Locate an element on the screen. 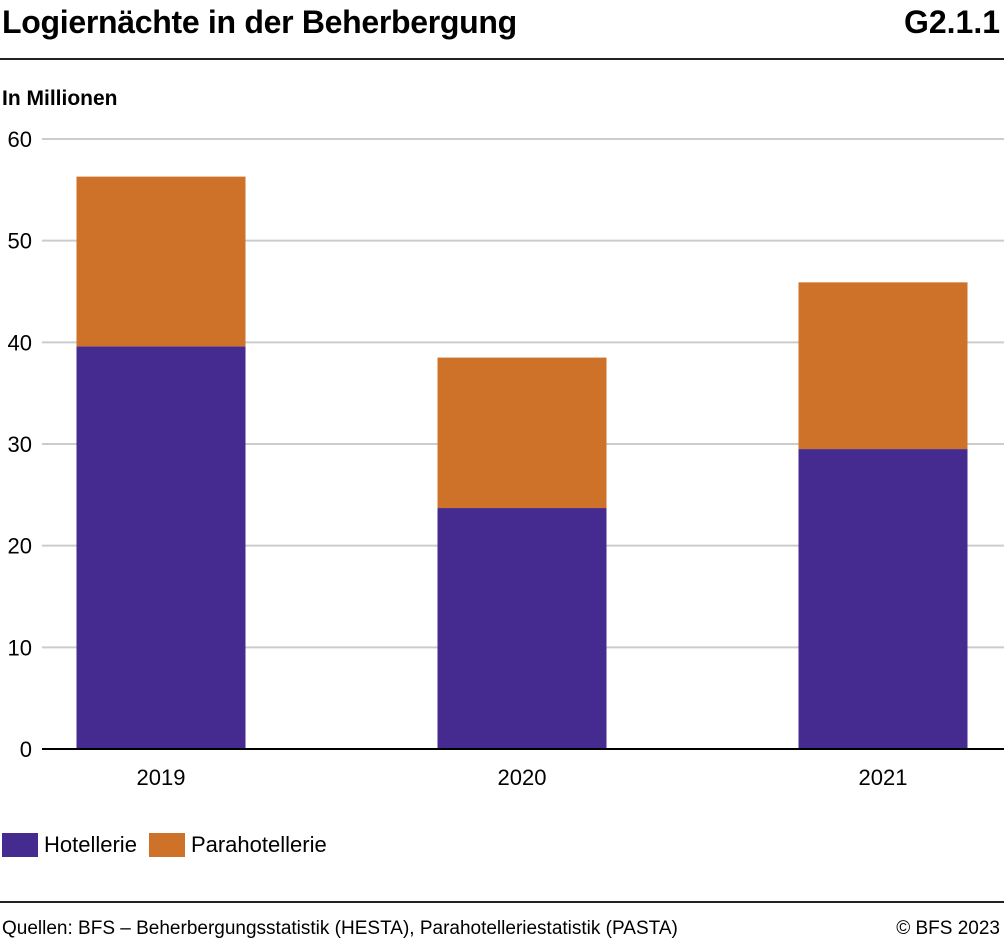  bottom-divider is located at coordinates (502, 902).